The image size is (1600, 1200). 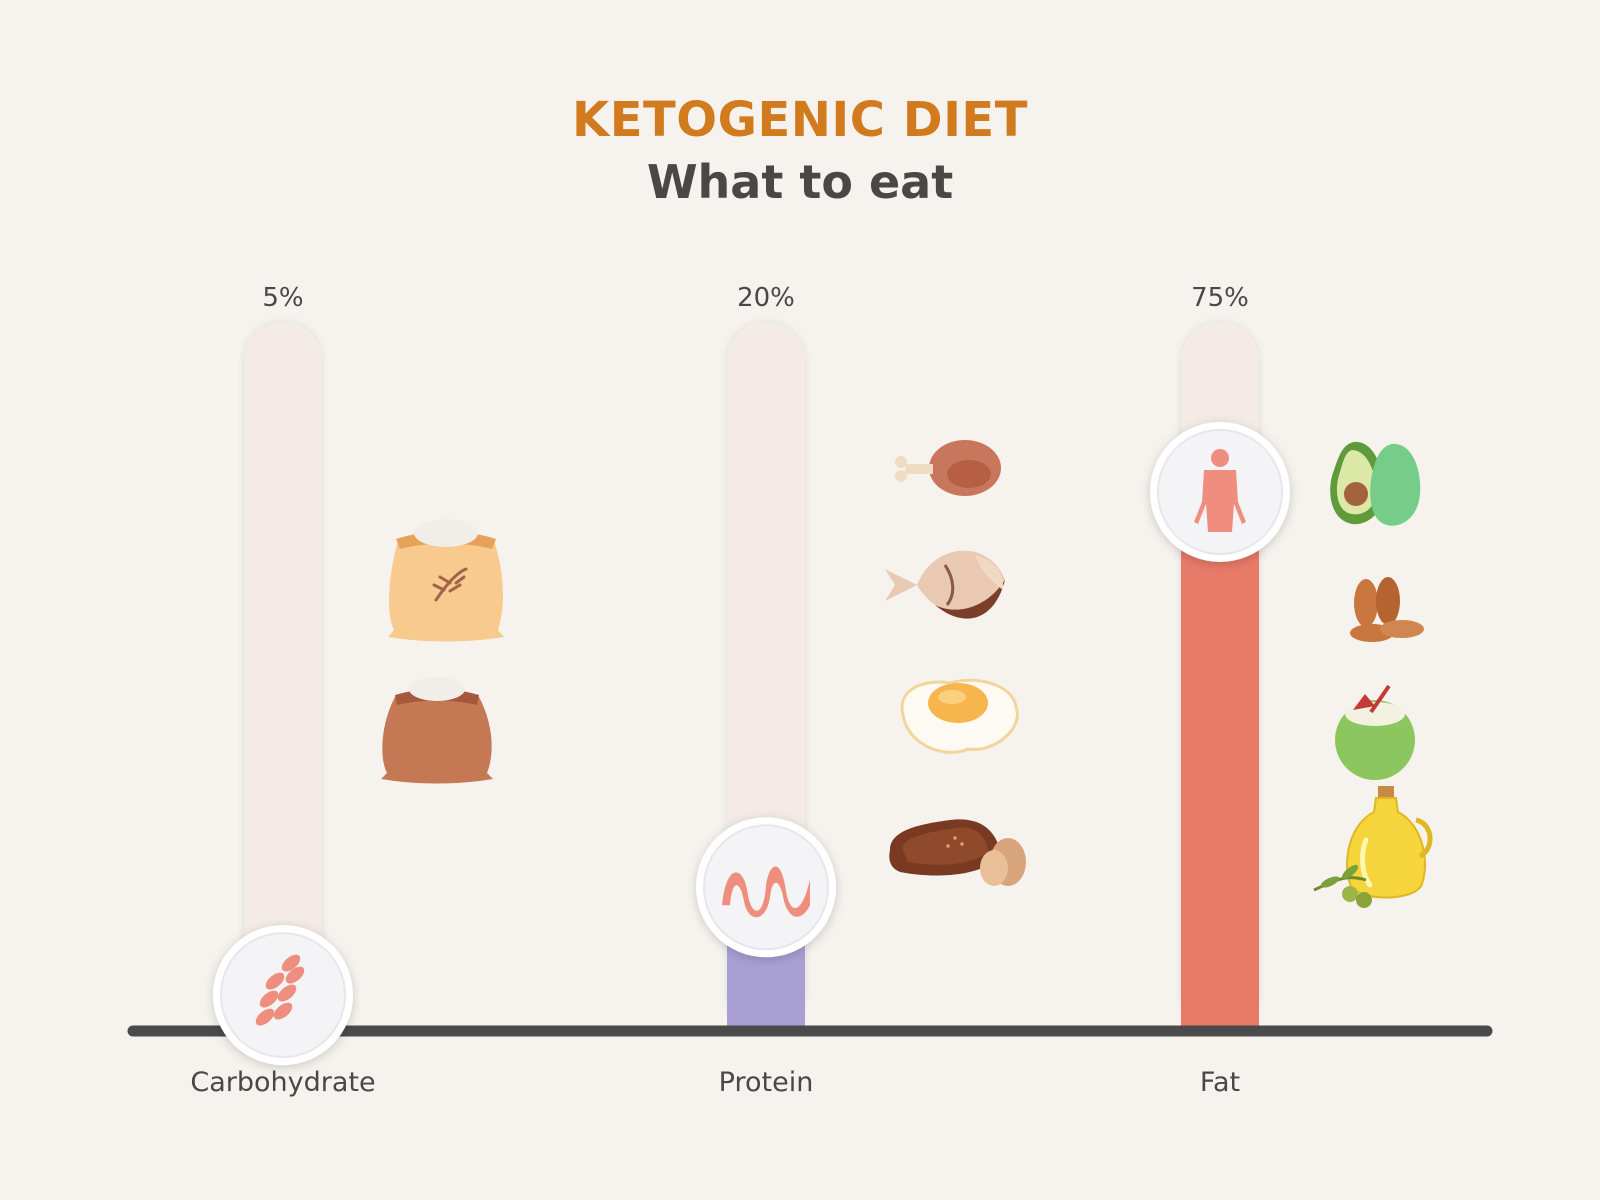 I want to click on brown-flour-sack-icon, so click(x=437, y=730).